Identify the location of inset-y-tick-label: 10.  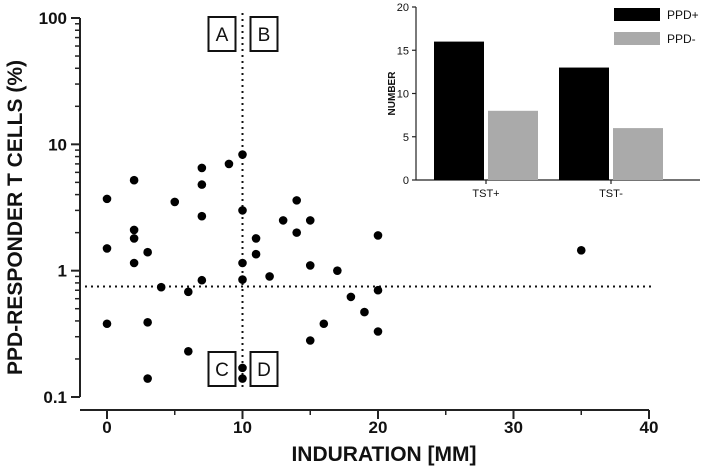
(403, 95).